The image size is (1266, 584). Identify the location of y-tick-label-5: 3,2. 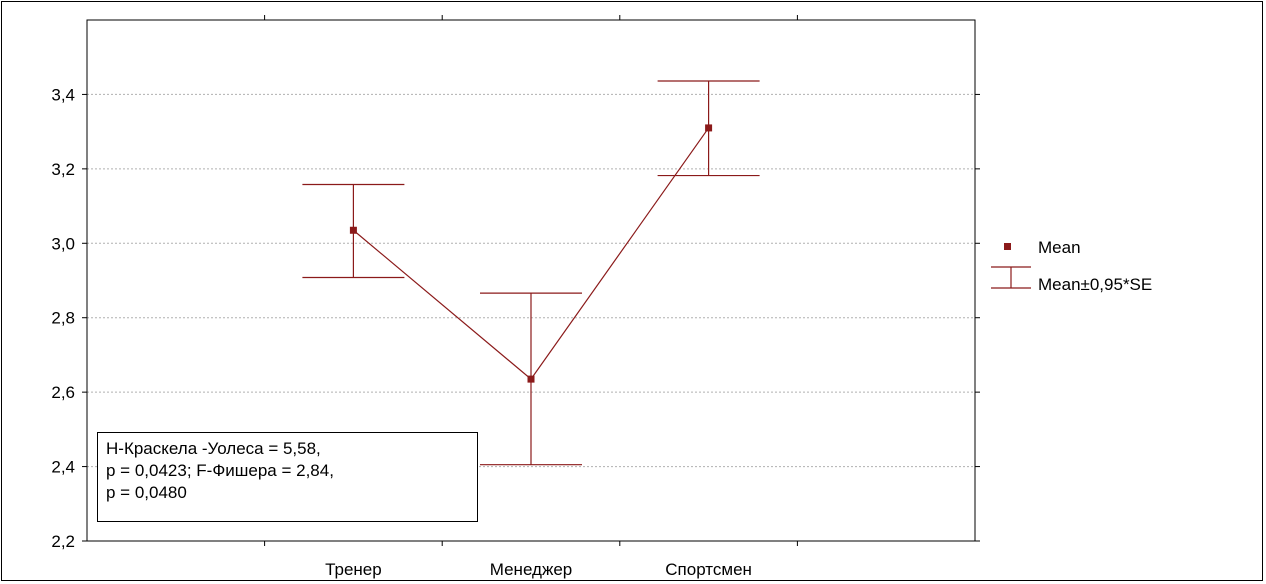
(63, 169).